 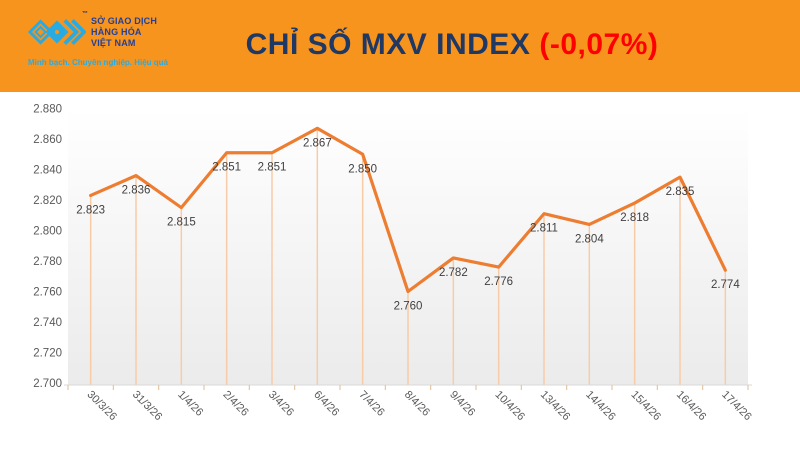 What do you see at coordinates (372, 404) in the screenshot?
I see `x-axis-category-label: 7/4/26` at bounding box center [372, 404].